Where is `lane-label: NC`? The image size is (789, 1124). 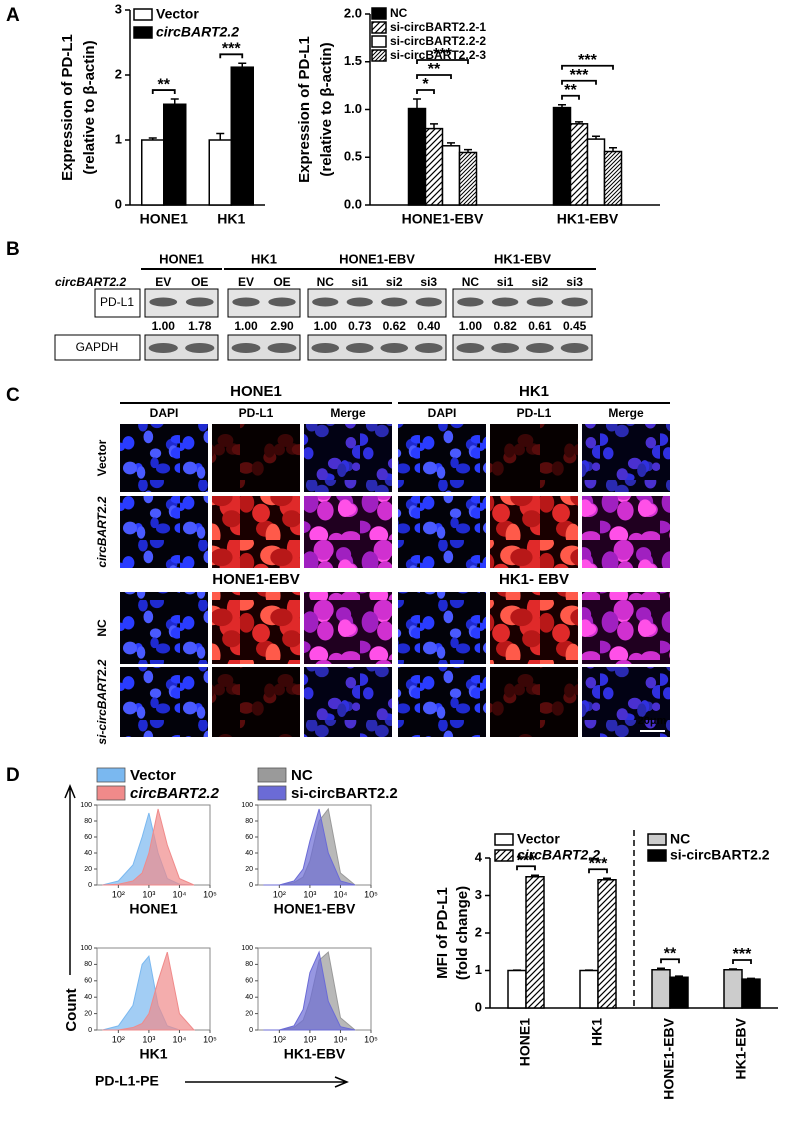 lane-label: NC is located at coordinates (326, 282).